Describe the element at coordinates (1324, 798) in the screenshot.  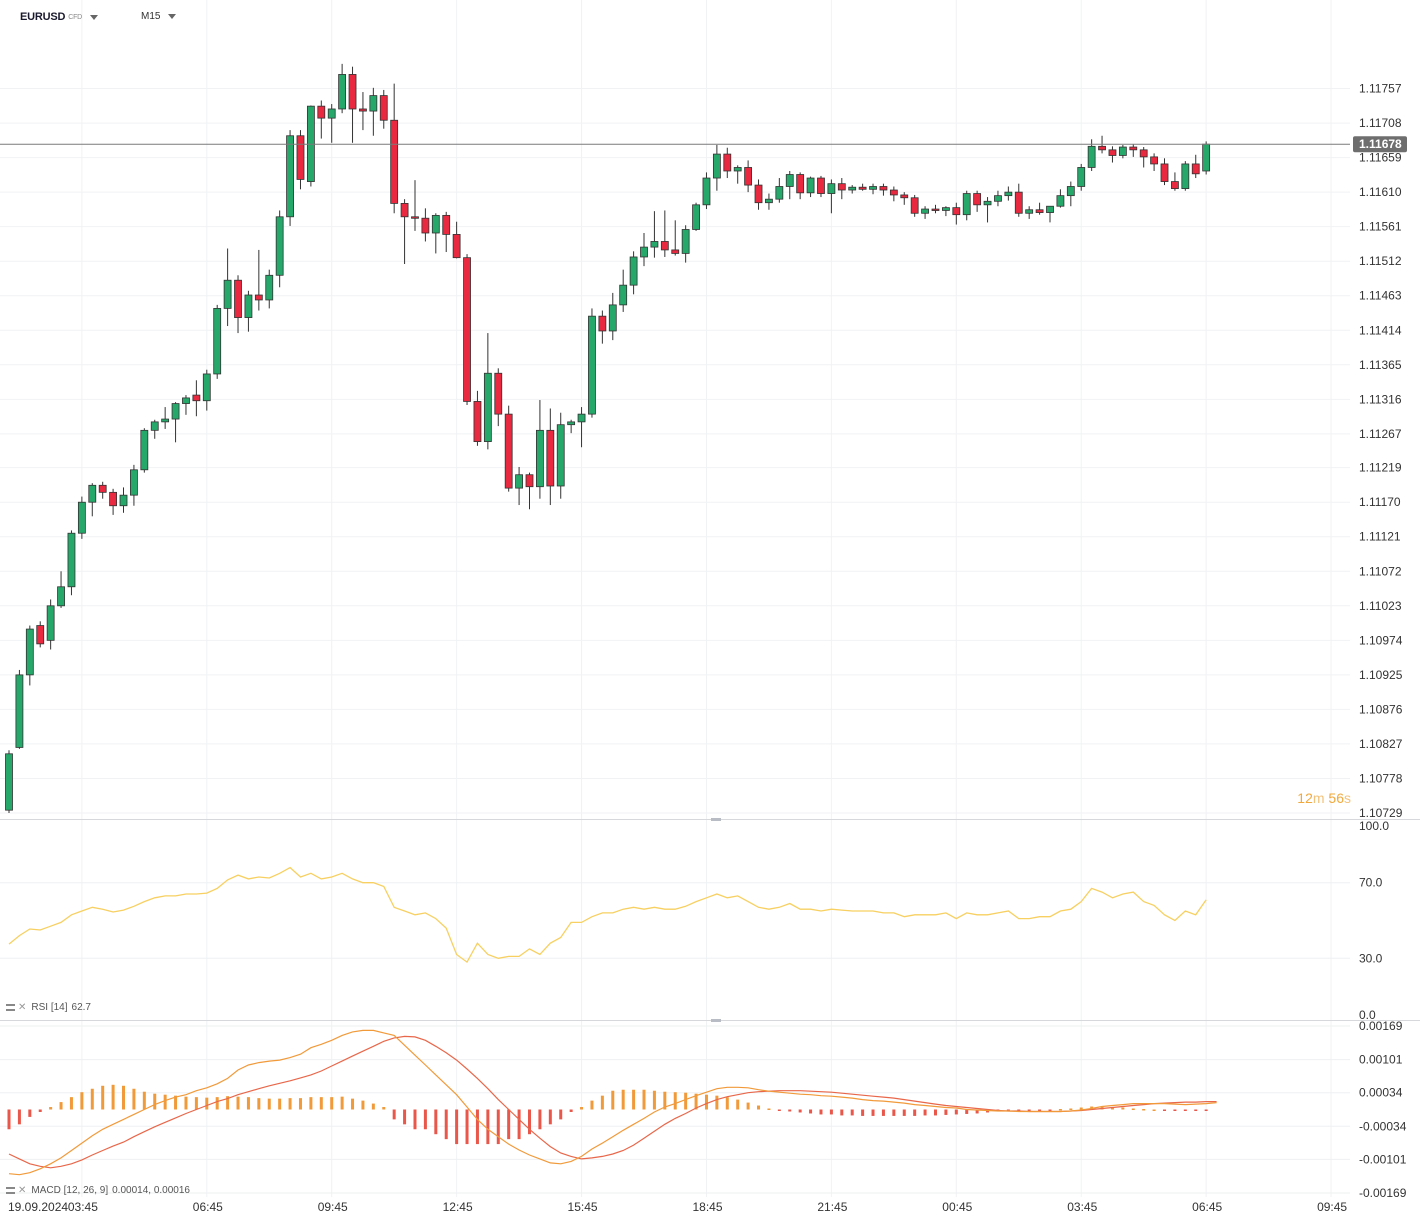
I see `candle-countdown: 12m 56s` at that location.